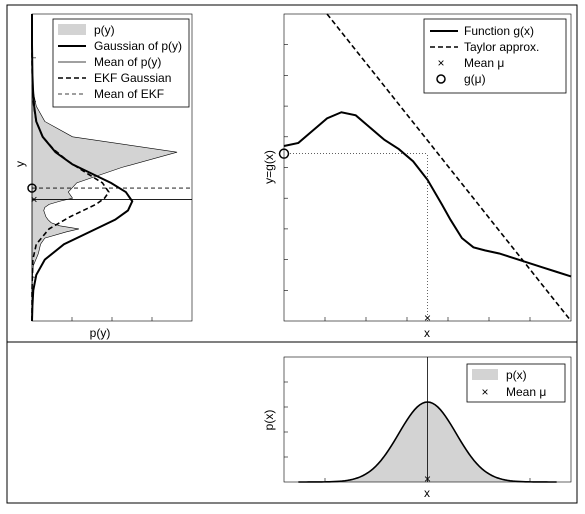  What do you see at coordinates (485, 374) in the screenshot?
I see `px-legend-swatch-px` at bounding box center [485, 374].